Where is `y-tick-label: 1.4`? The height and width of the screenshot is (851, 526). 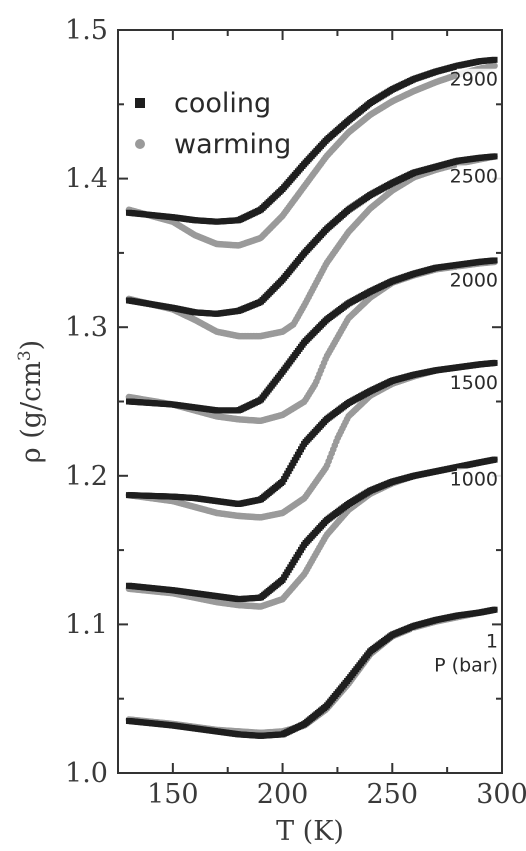
y-tick-label: 1.4 is located at coordinates (86, 179).